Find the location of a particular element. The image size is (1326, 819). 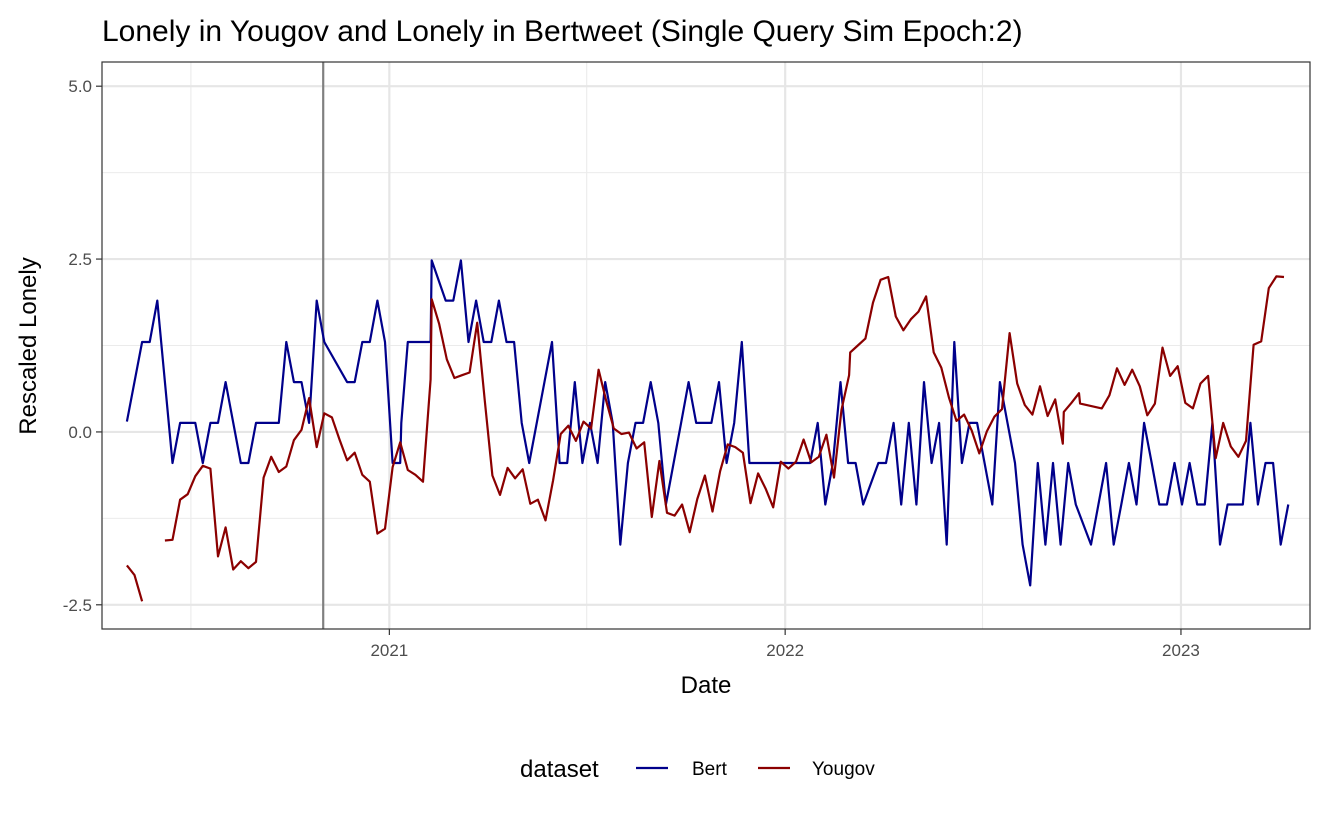

legend-label-yougov: Yougov is located at coordinates (843, 769).